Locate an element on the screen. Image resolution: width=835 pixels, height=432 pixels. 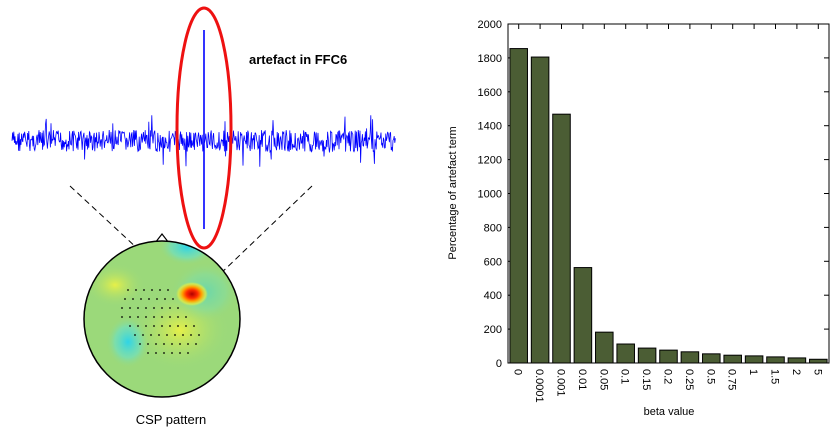
bar-0.001 is located at coordinates (561, 238).